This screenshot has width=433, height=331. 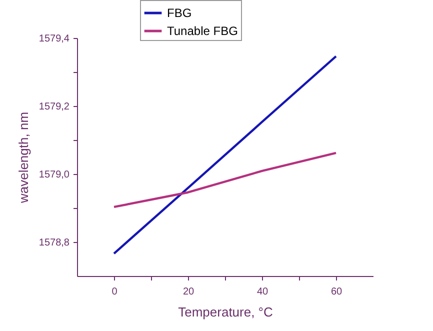 What do you see at coordinates (54, 175) in the screenshot?
I see `y-tick-label: 1579,0` at bounding box center [54, 175].